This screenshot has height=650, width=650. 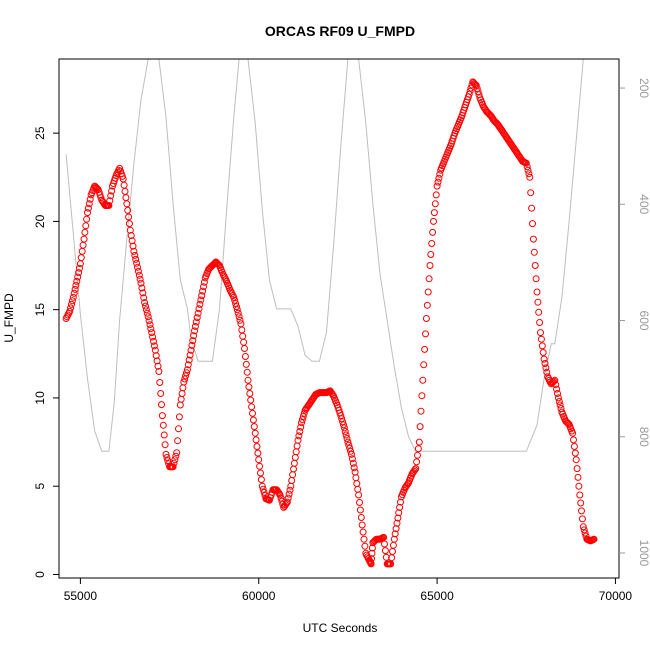 I want to click on y-tick-label: 0, so click(x=40, y=574).